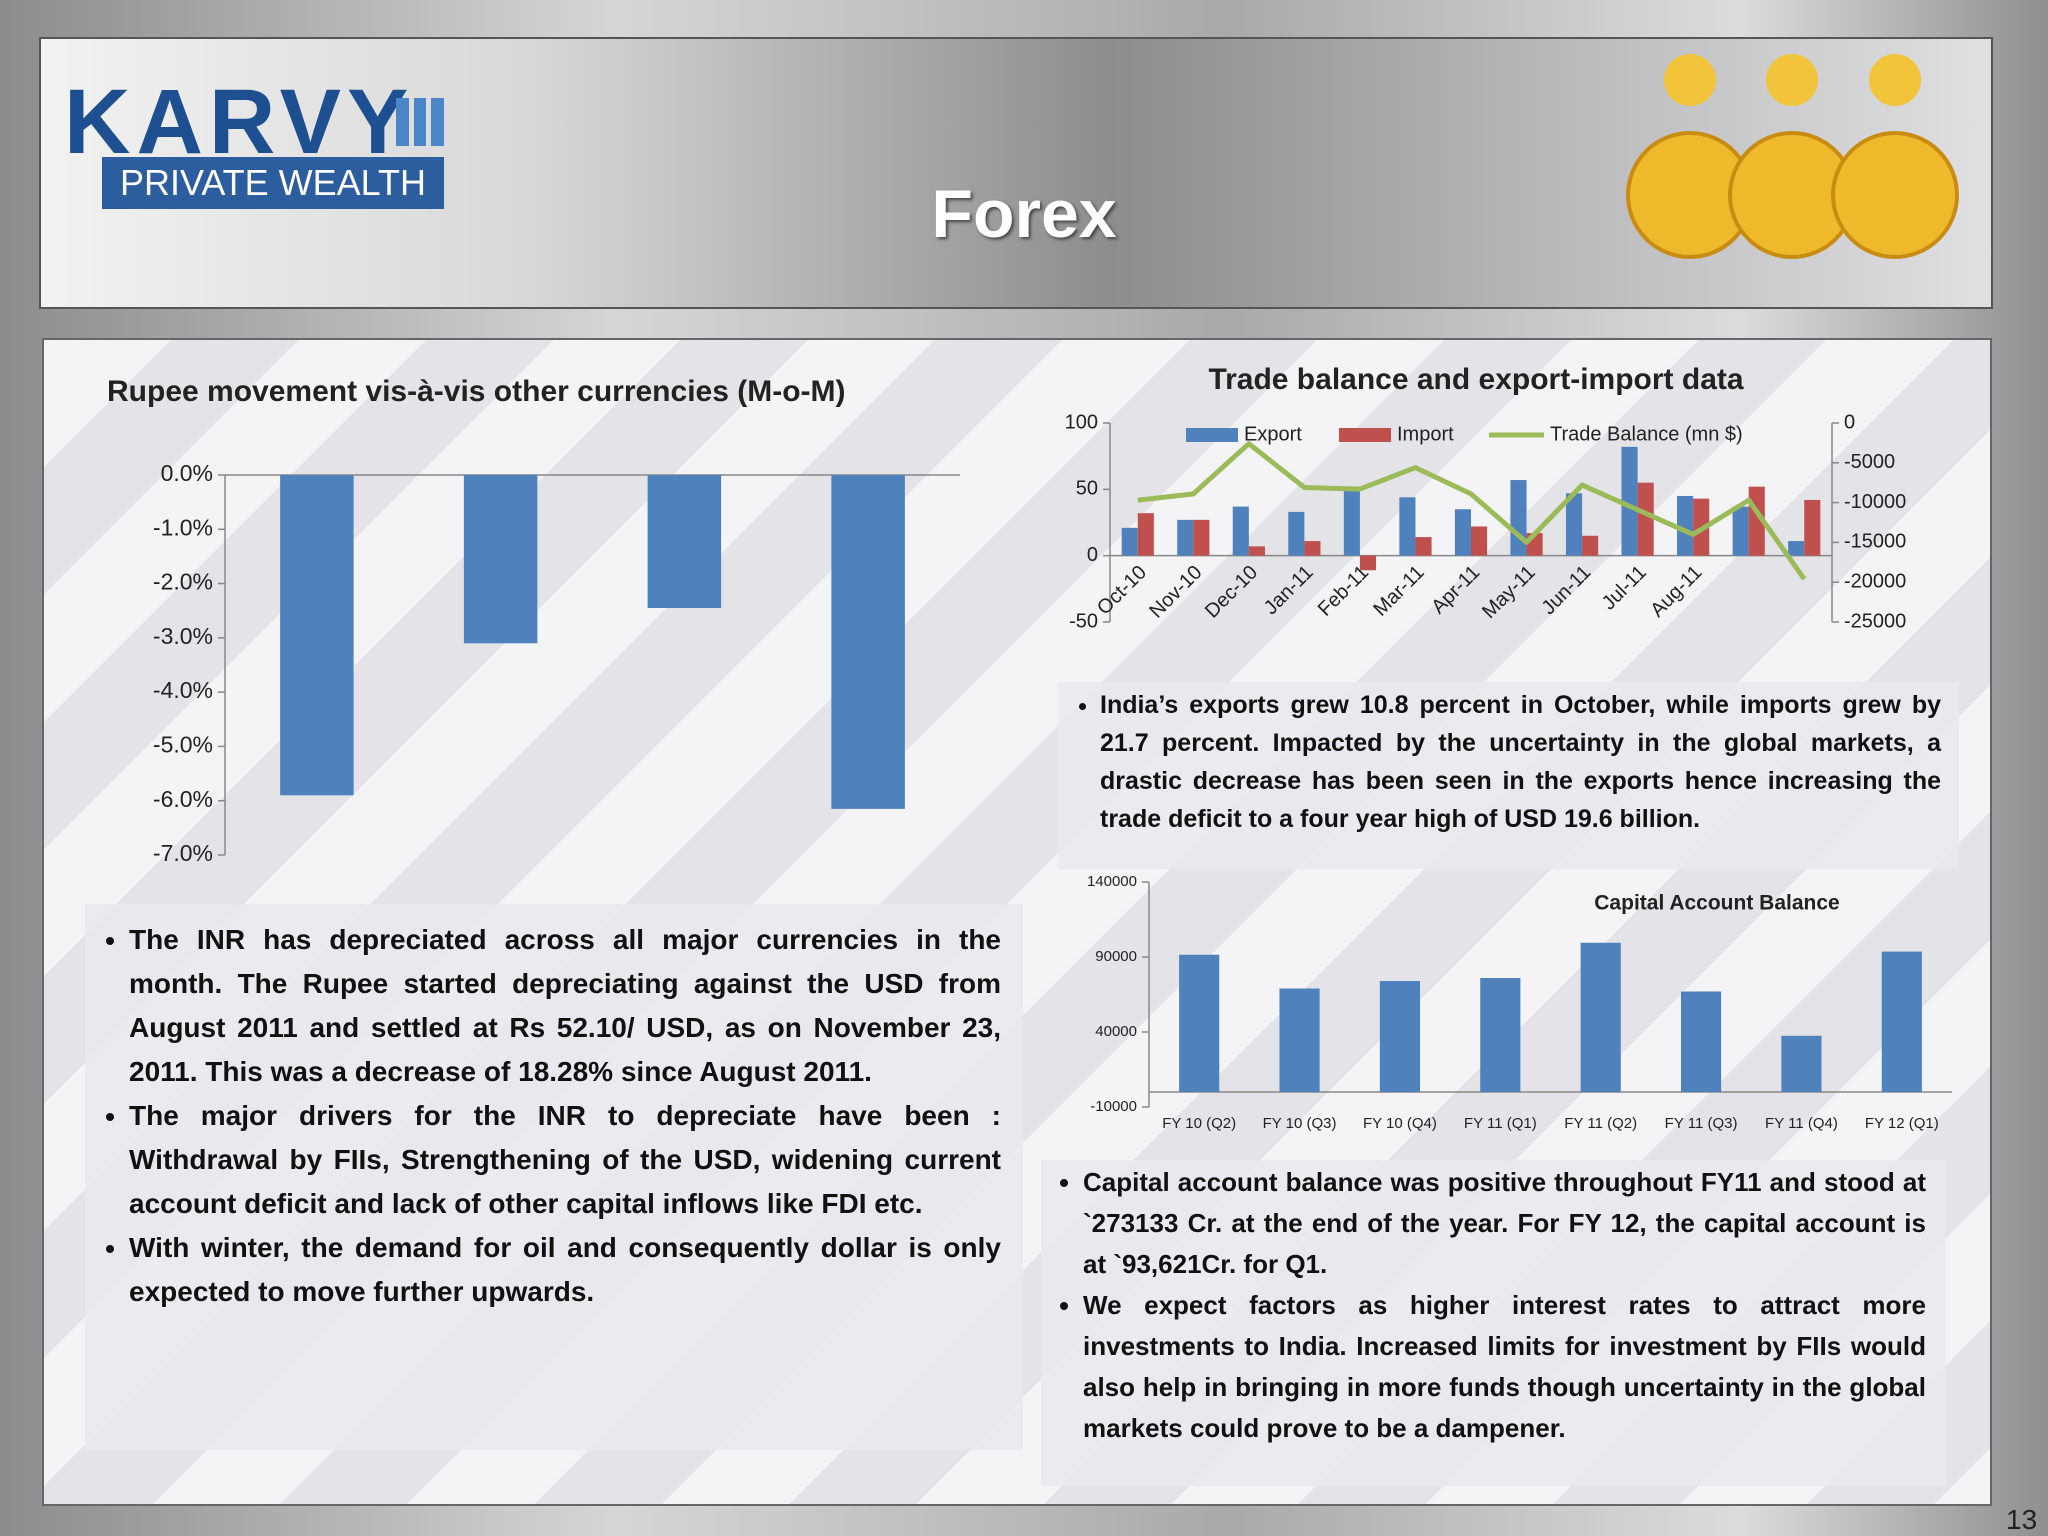 This screenshot has width=2048, height=1536. Describe the element at coordinates (1509, 592) in the screenshot. I see `category-label: May-11` at that location.